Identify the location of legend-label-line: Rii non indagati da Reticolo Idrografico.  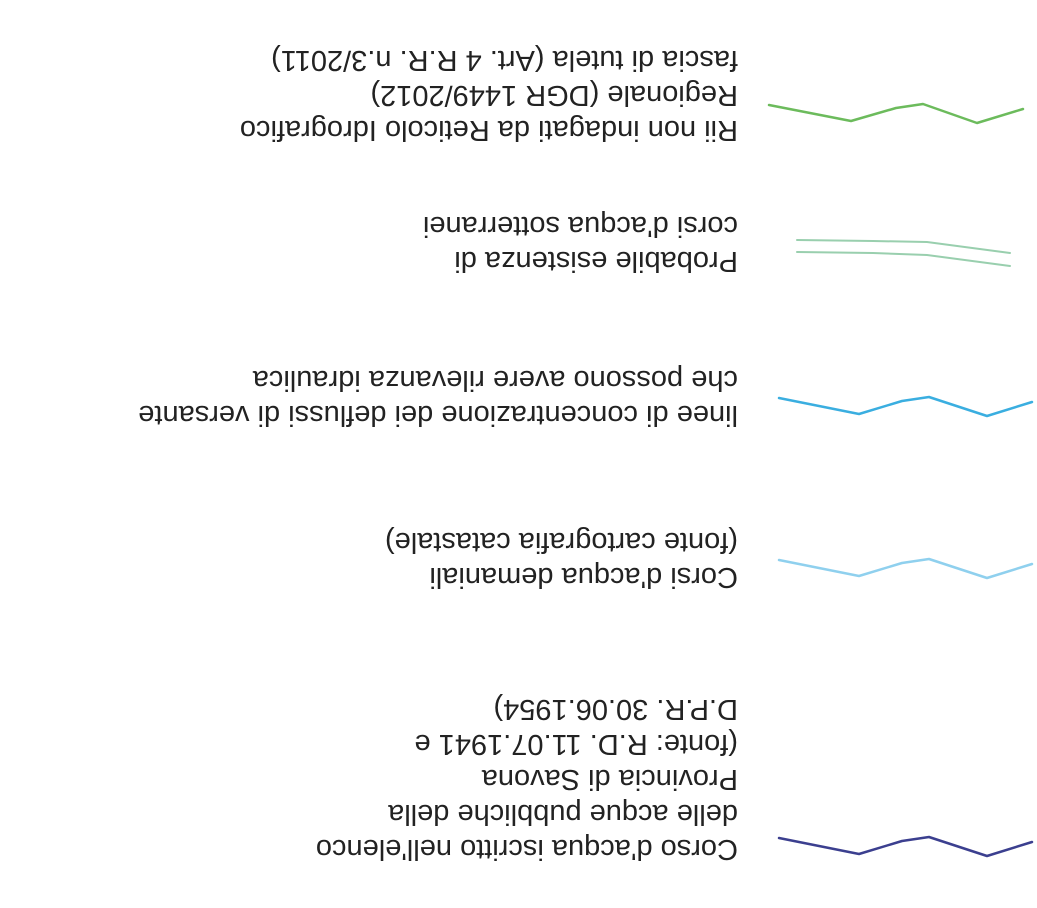
(488, 130).